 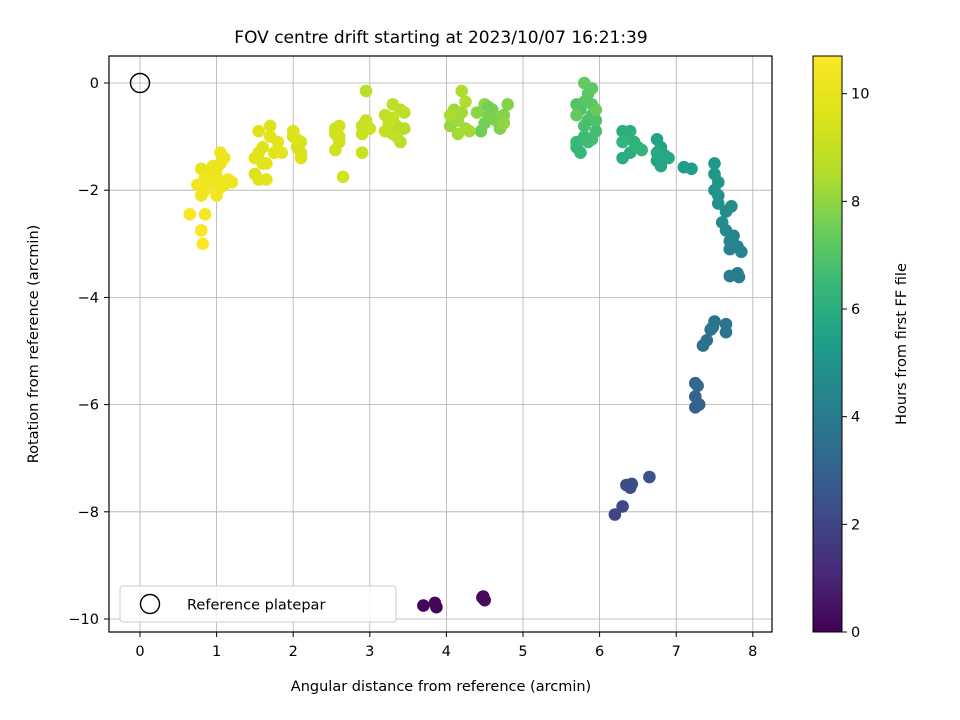 I want to click on x-tick-label: 3, so click(x=369, y=652).